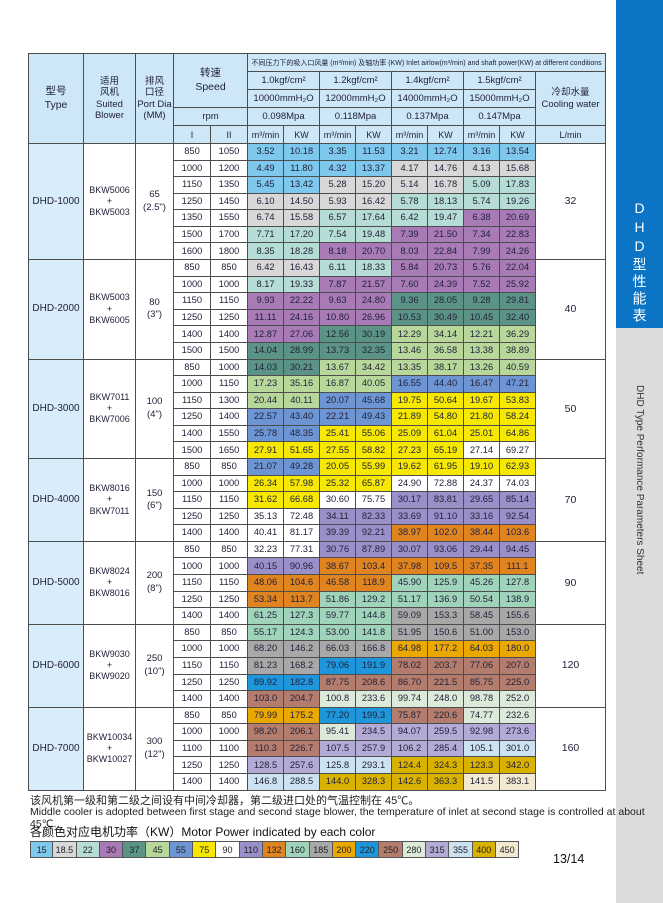 This screenshot has height=903, width=663. What do you see at coordinates (229, 317) in the screenshot?
I see `speed-stage2: 1250` at bounding box center [229, 317].